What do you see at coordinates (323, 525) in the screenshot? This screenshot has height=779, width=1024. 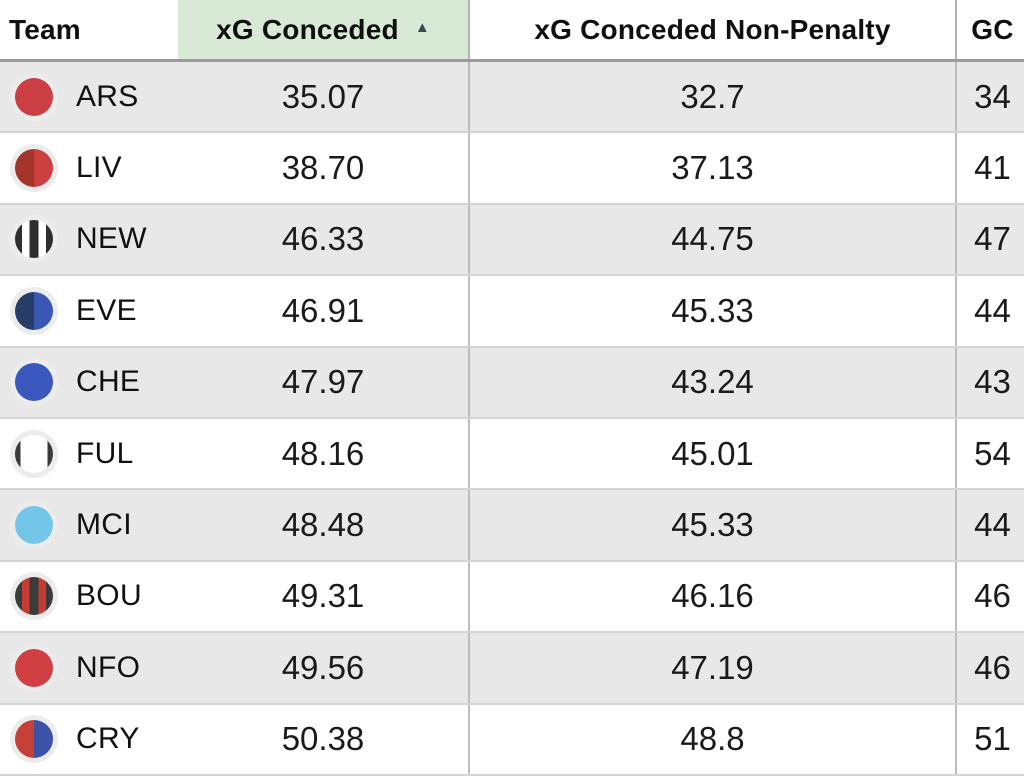 I see `xg-conceded-value: 48.48` at bounding box center [323, 525].